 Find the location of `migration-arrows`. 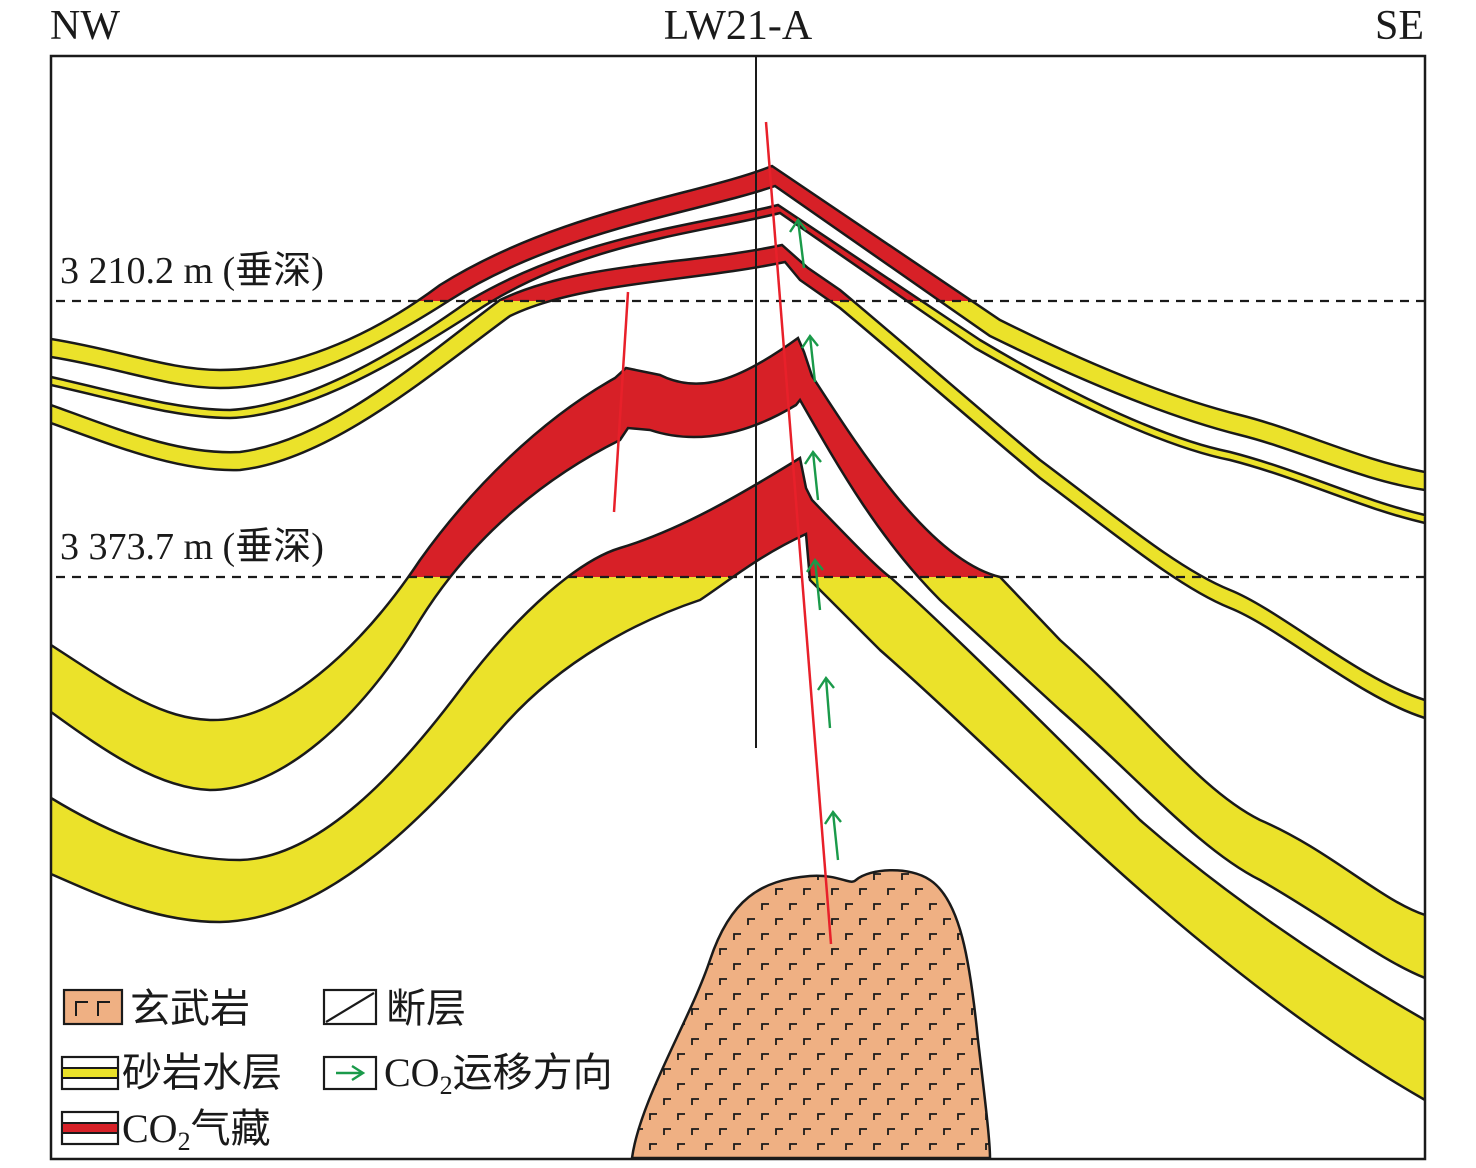

migration-arrows is located at coordinates (815, 539).